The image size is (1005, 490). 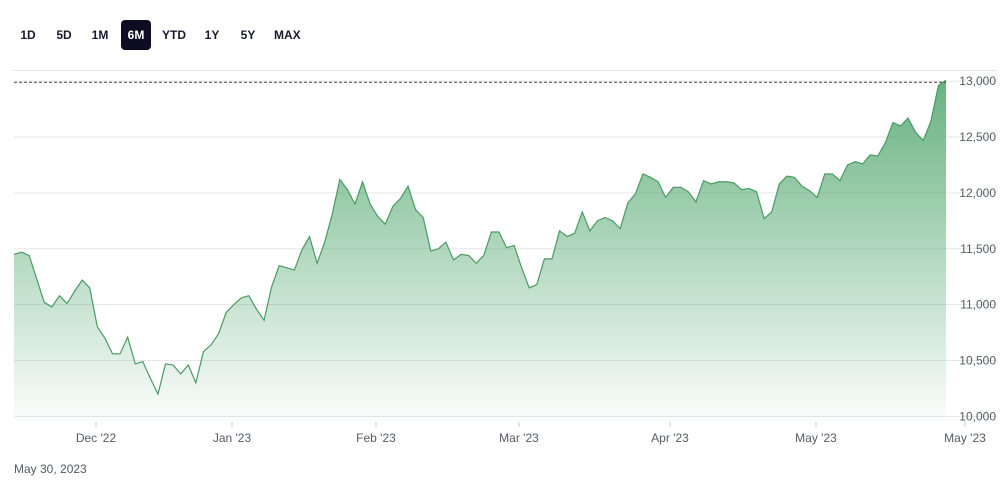 I want to click on x-tick-label: Apr '23, so click(x=670, y=438).